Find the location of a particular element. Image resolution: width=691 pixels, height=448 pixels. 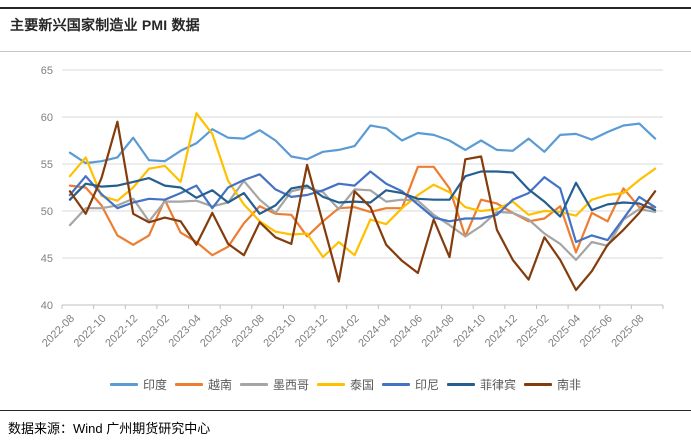

legend-label-philippines: 菲律宾 is located at coordinates (498, 385).